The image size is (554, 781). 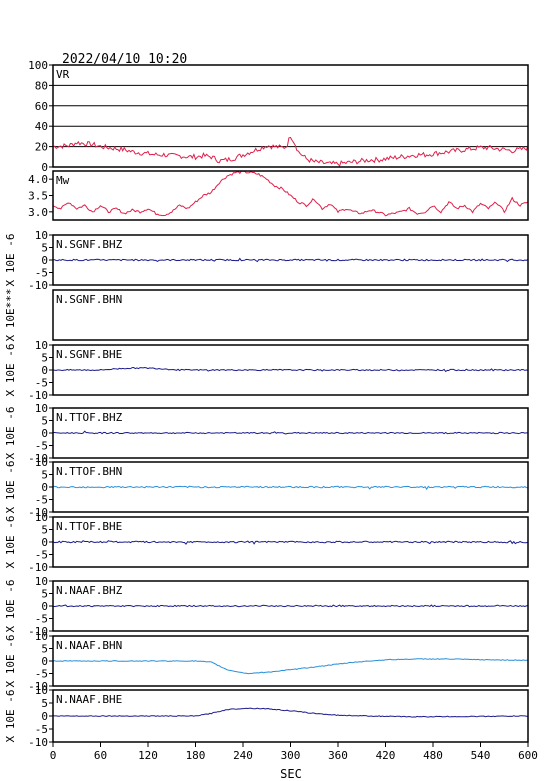 I want to click on panel-n-sgnf-bhn: X 10E*** N.SGNF.BHN, so click(x=266, y=315).